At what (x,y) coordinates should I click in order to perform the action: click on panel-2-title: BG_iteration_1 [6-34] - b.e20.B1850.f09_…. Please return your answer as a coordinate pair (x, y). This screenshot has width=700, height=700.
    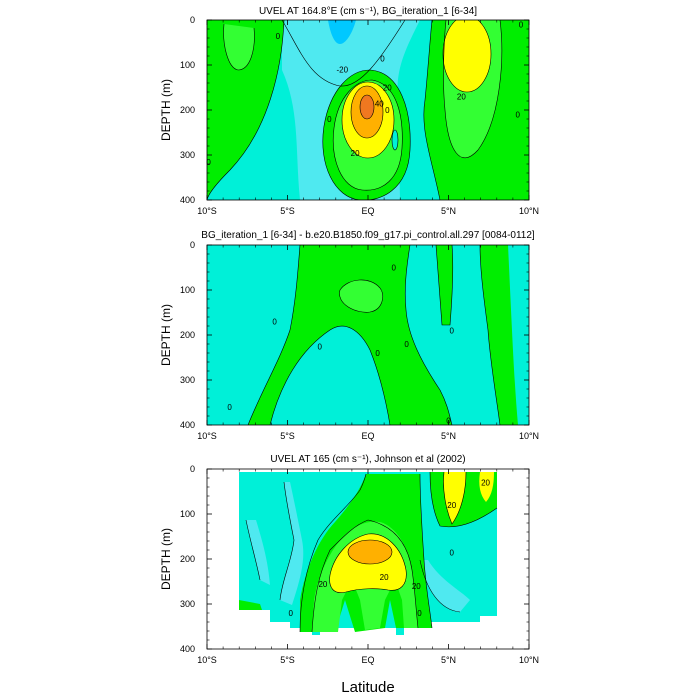
    Looking at the image, I should click on (368, 235).